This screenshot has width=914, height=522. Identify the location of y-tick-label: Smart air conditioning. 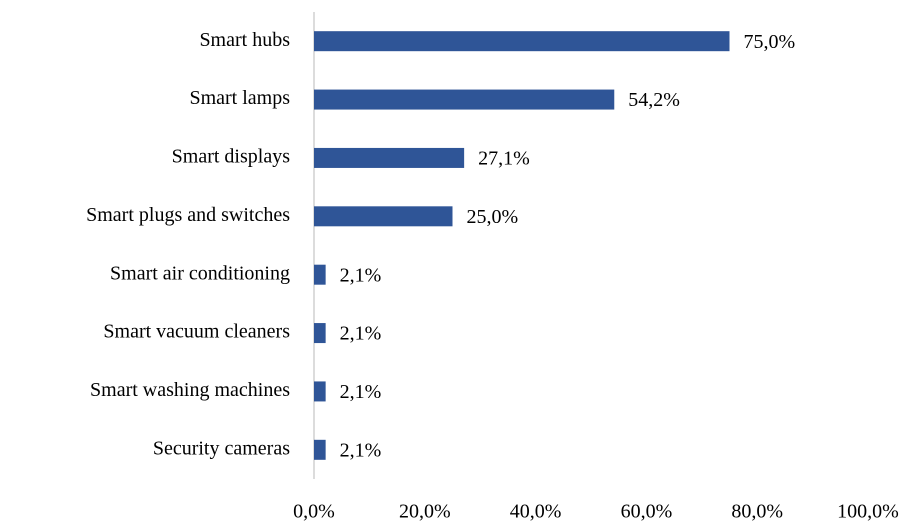
(200, 273).